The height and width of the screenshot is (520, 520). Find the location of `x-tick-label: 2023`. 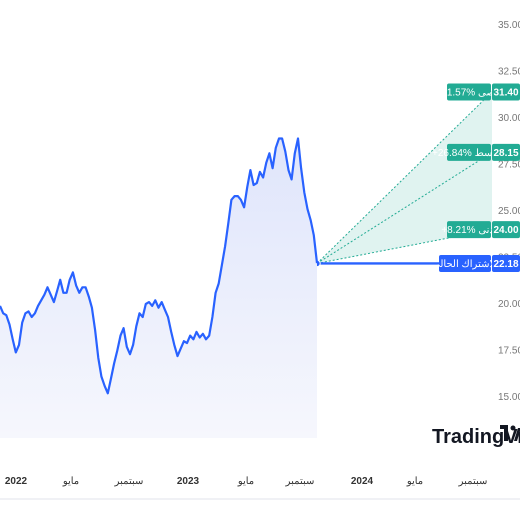

x-tick-label: 2023 is located at coordinates (188, 481).